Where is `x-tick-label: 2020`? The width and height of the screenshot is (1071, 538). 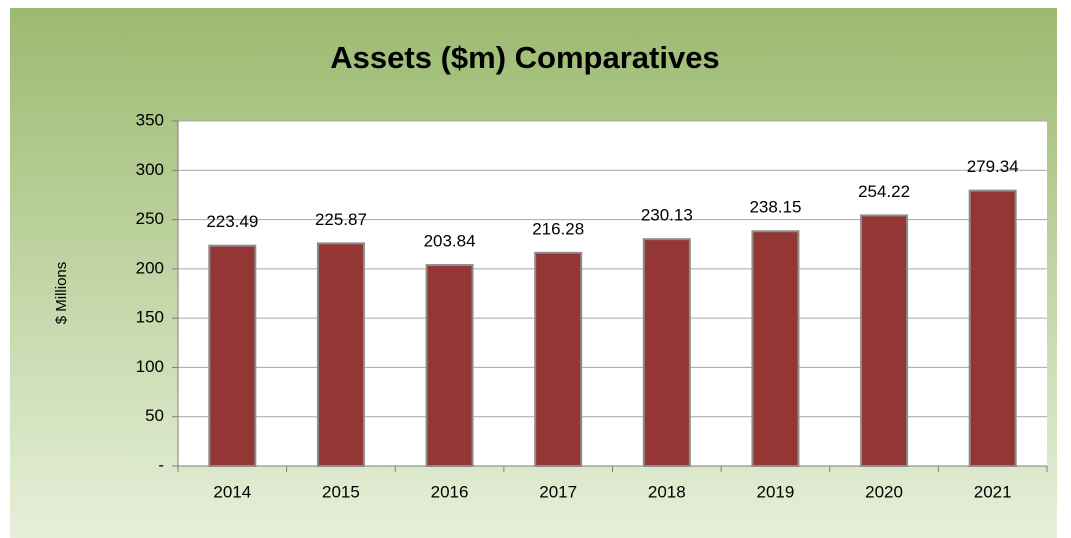 x-tick-label: 2020 is located at coordinates (884, 491).